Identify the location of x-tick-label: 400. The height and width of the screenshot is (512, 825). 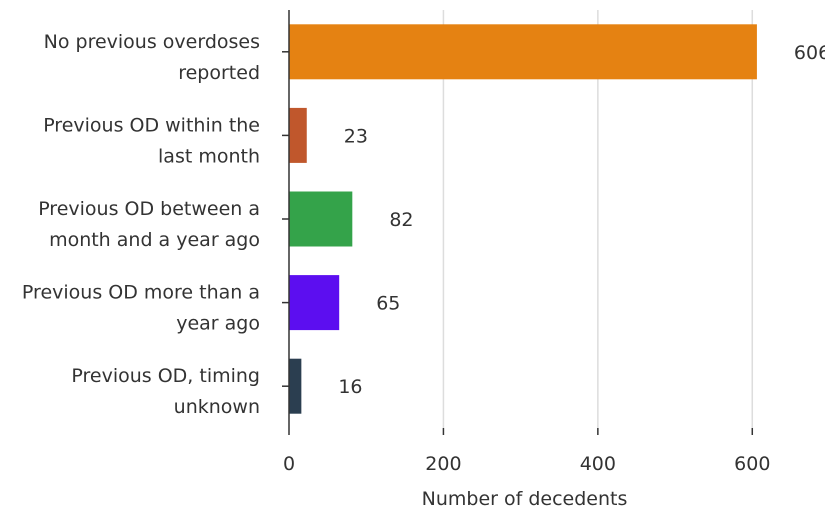
(598, 464).